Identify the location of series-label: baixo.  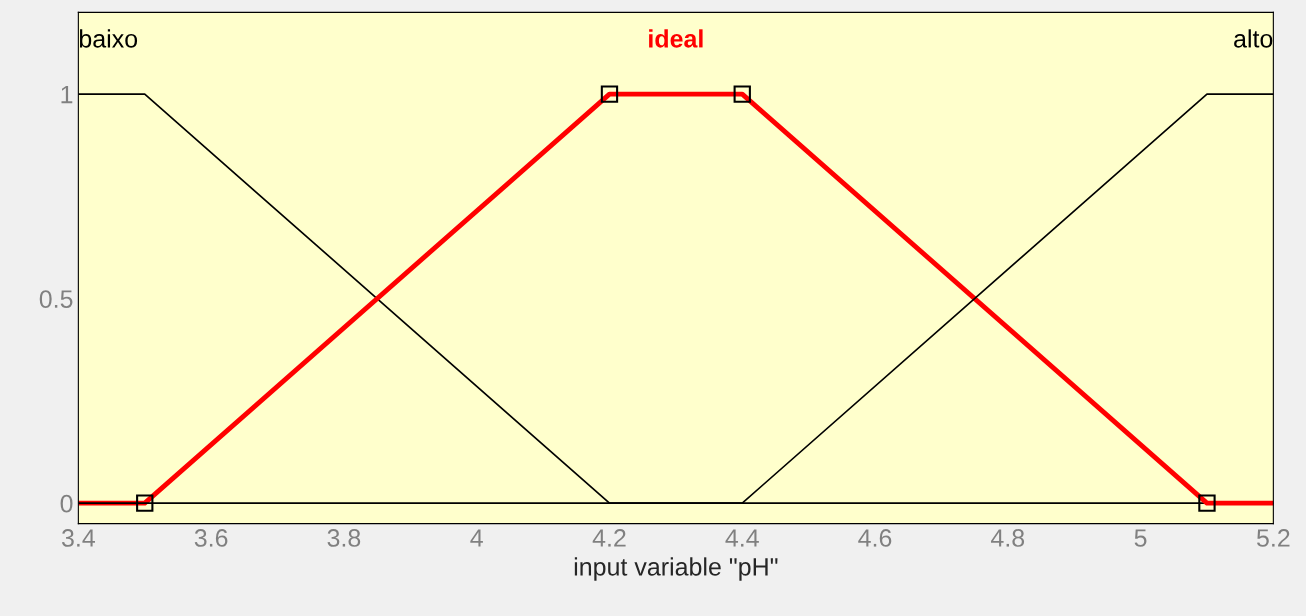
(108, 38).